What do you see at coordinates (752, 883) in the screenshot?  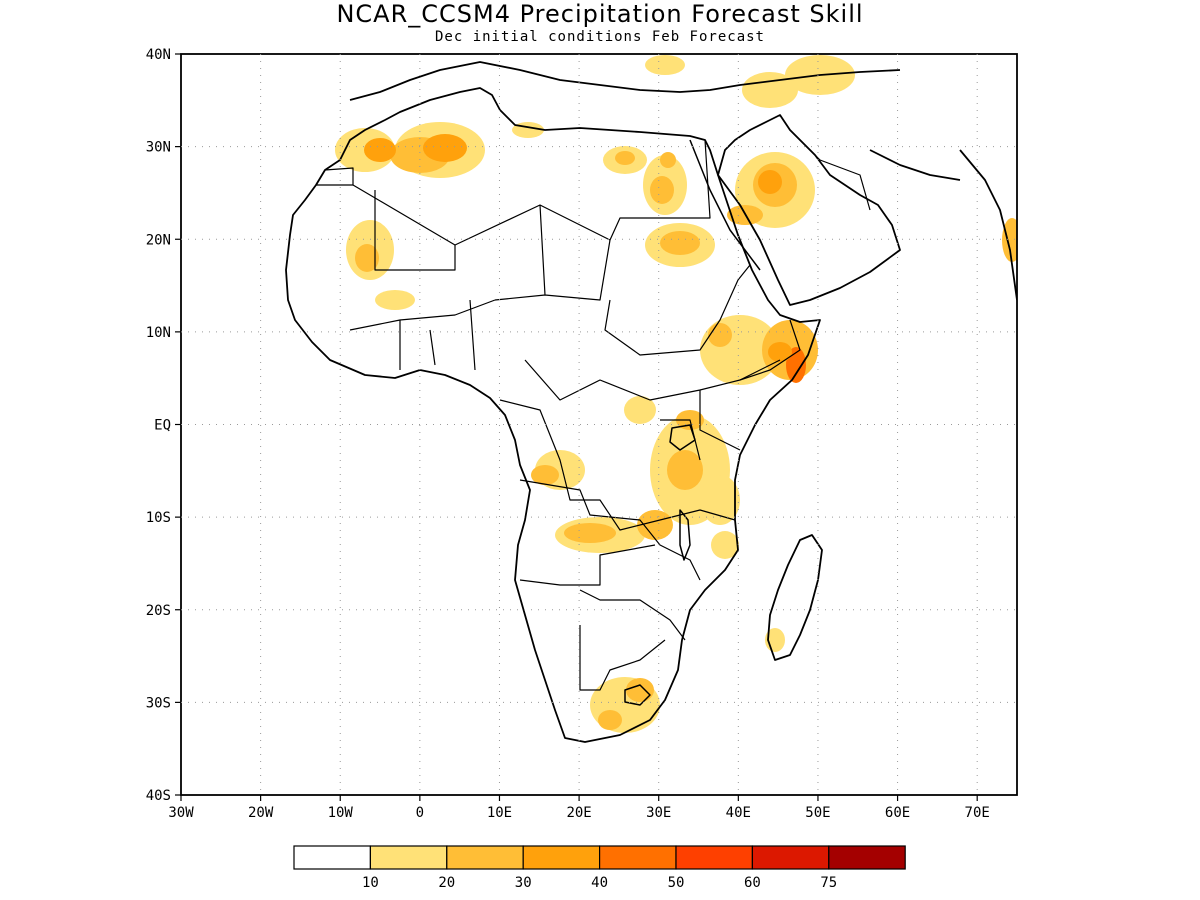 I see `colorbar-label: 60` at bounding box center [752, 883].